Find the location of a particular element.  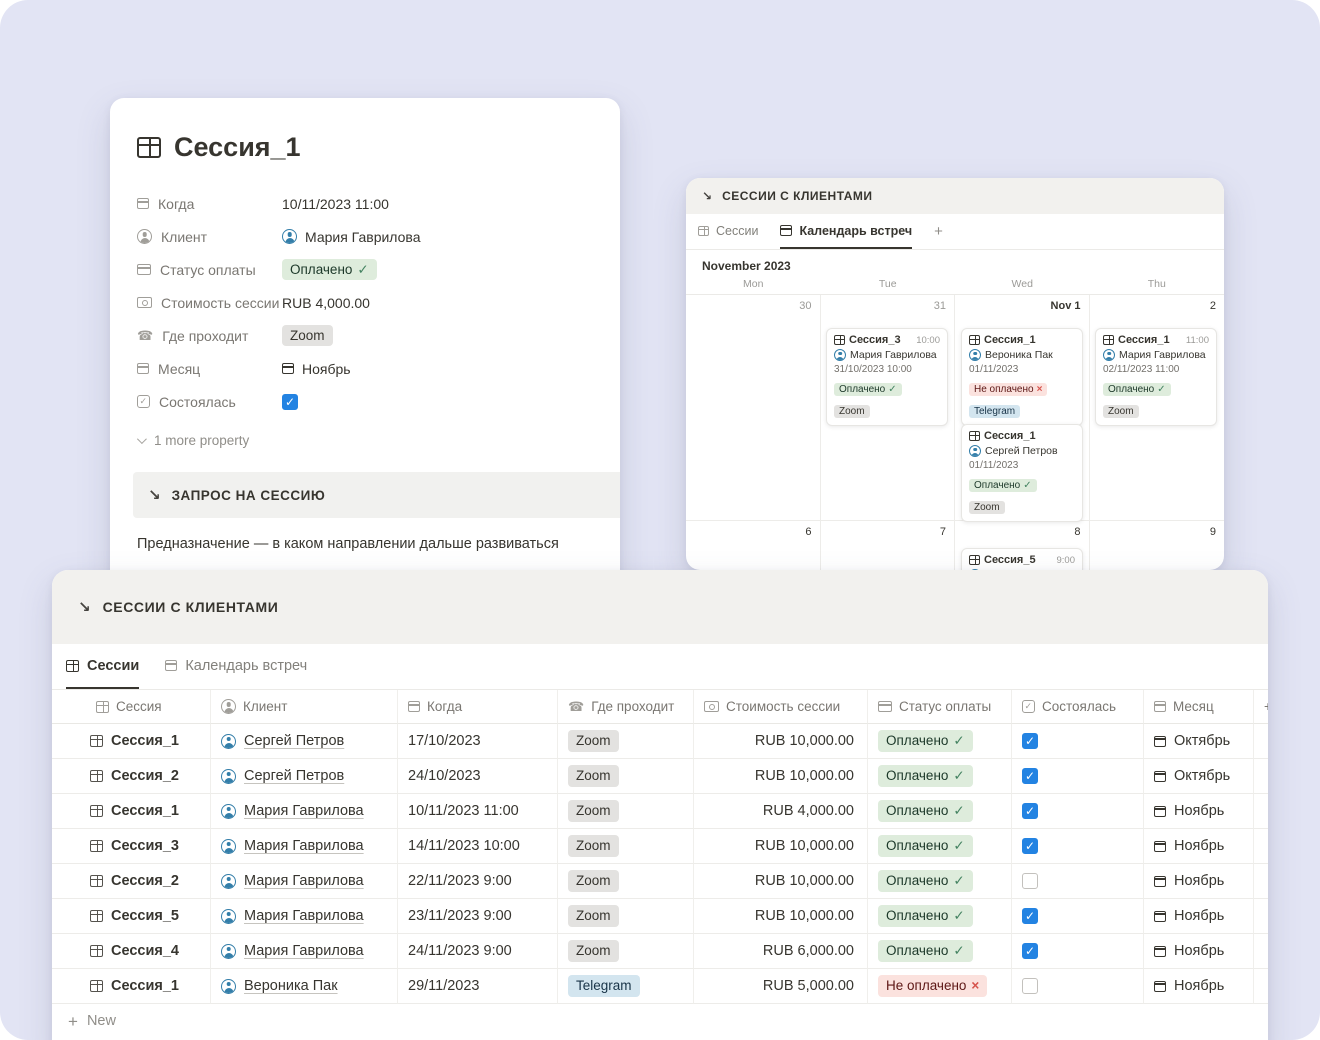

cost-cell: RUB 5,000.00 is located at coordinates (781, 986).